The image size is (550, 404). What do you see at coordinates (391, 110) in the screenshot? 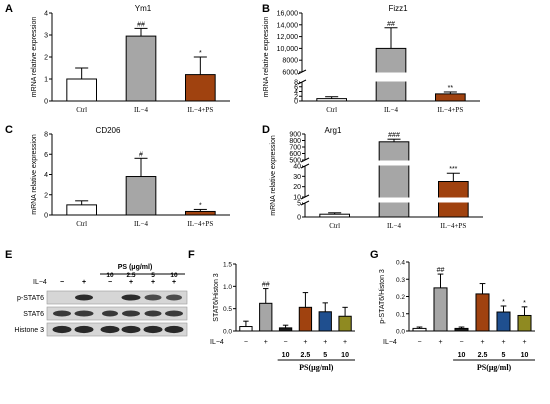
I see `x-tick-label: IL−4` at bounding box center [391, 110].